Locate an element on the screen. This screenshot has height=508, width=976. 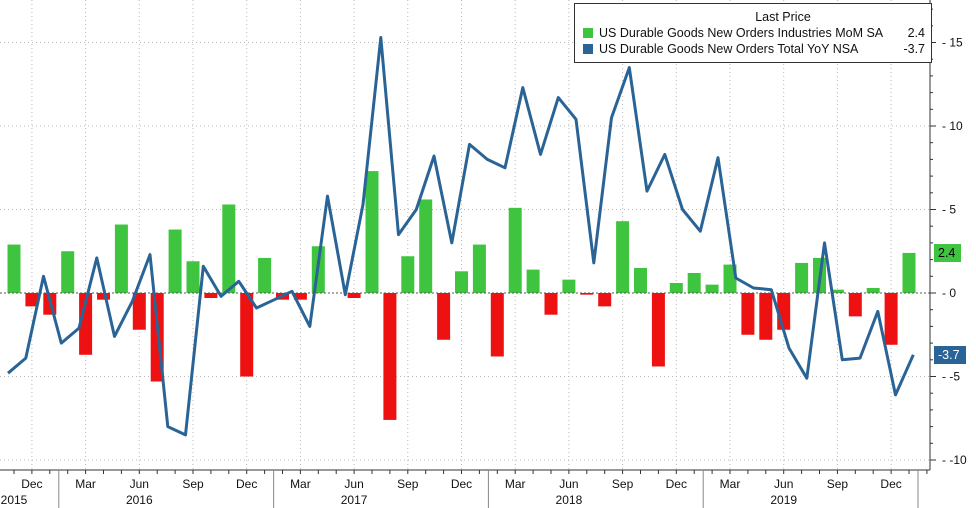
x-year-label: 2016 is located at coordinates (139, 500).